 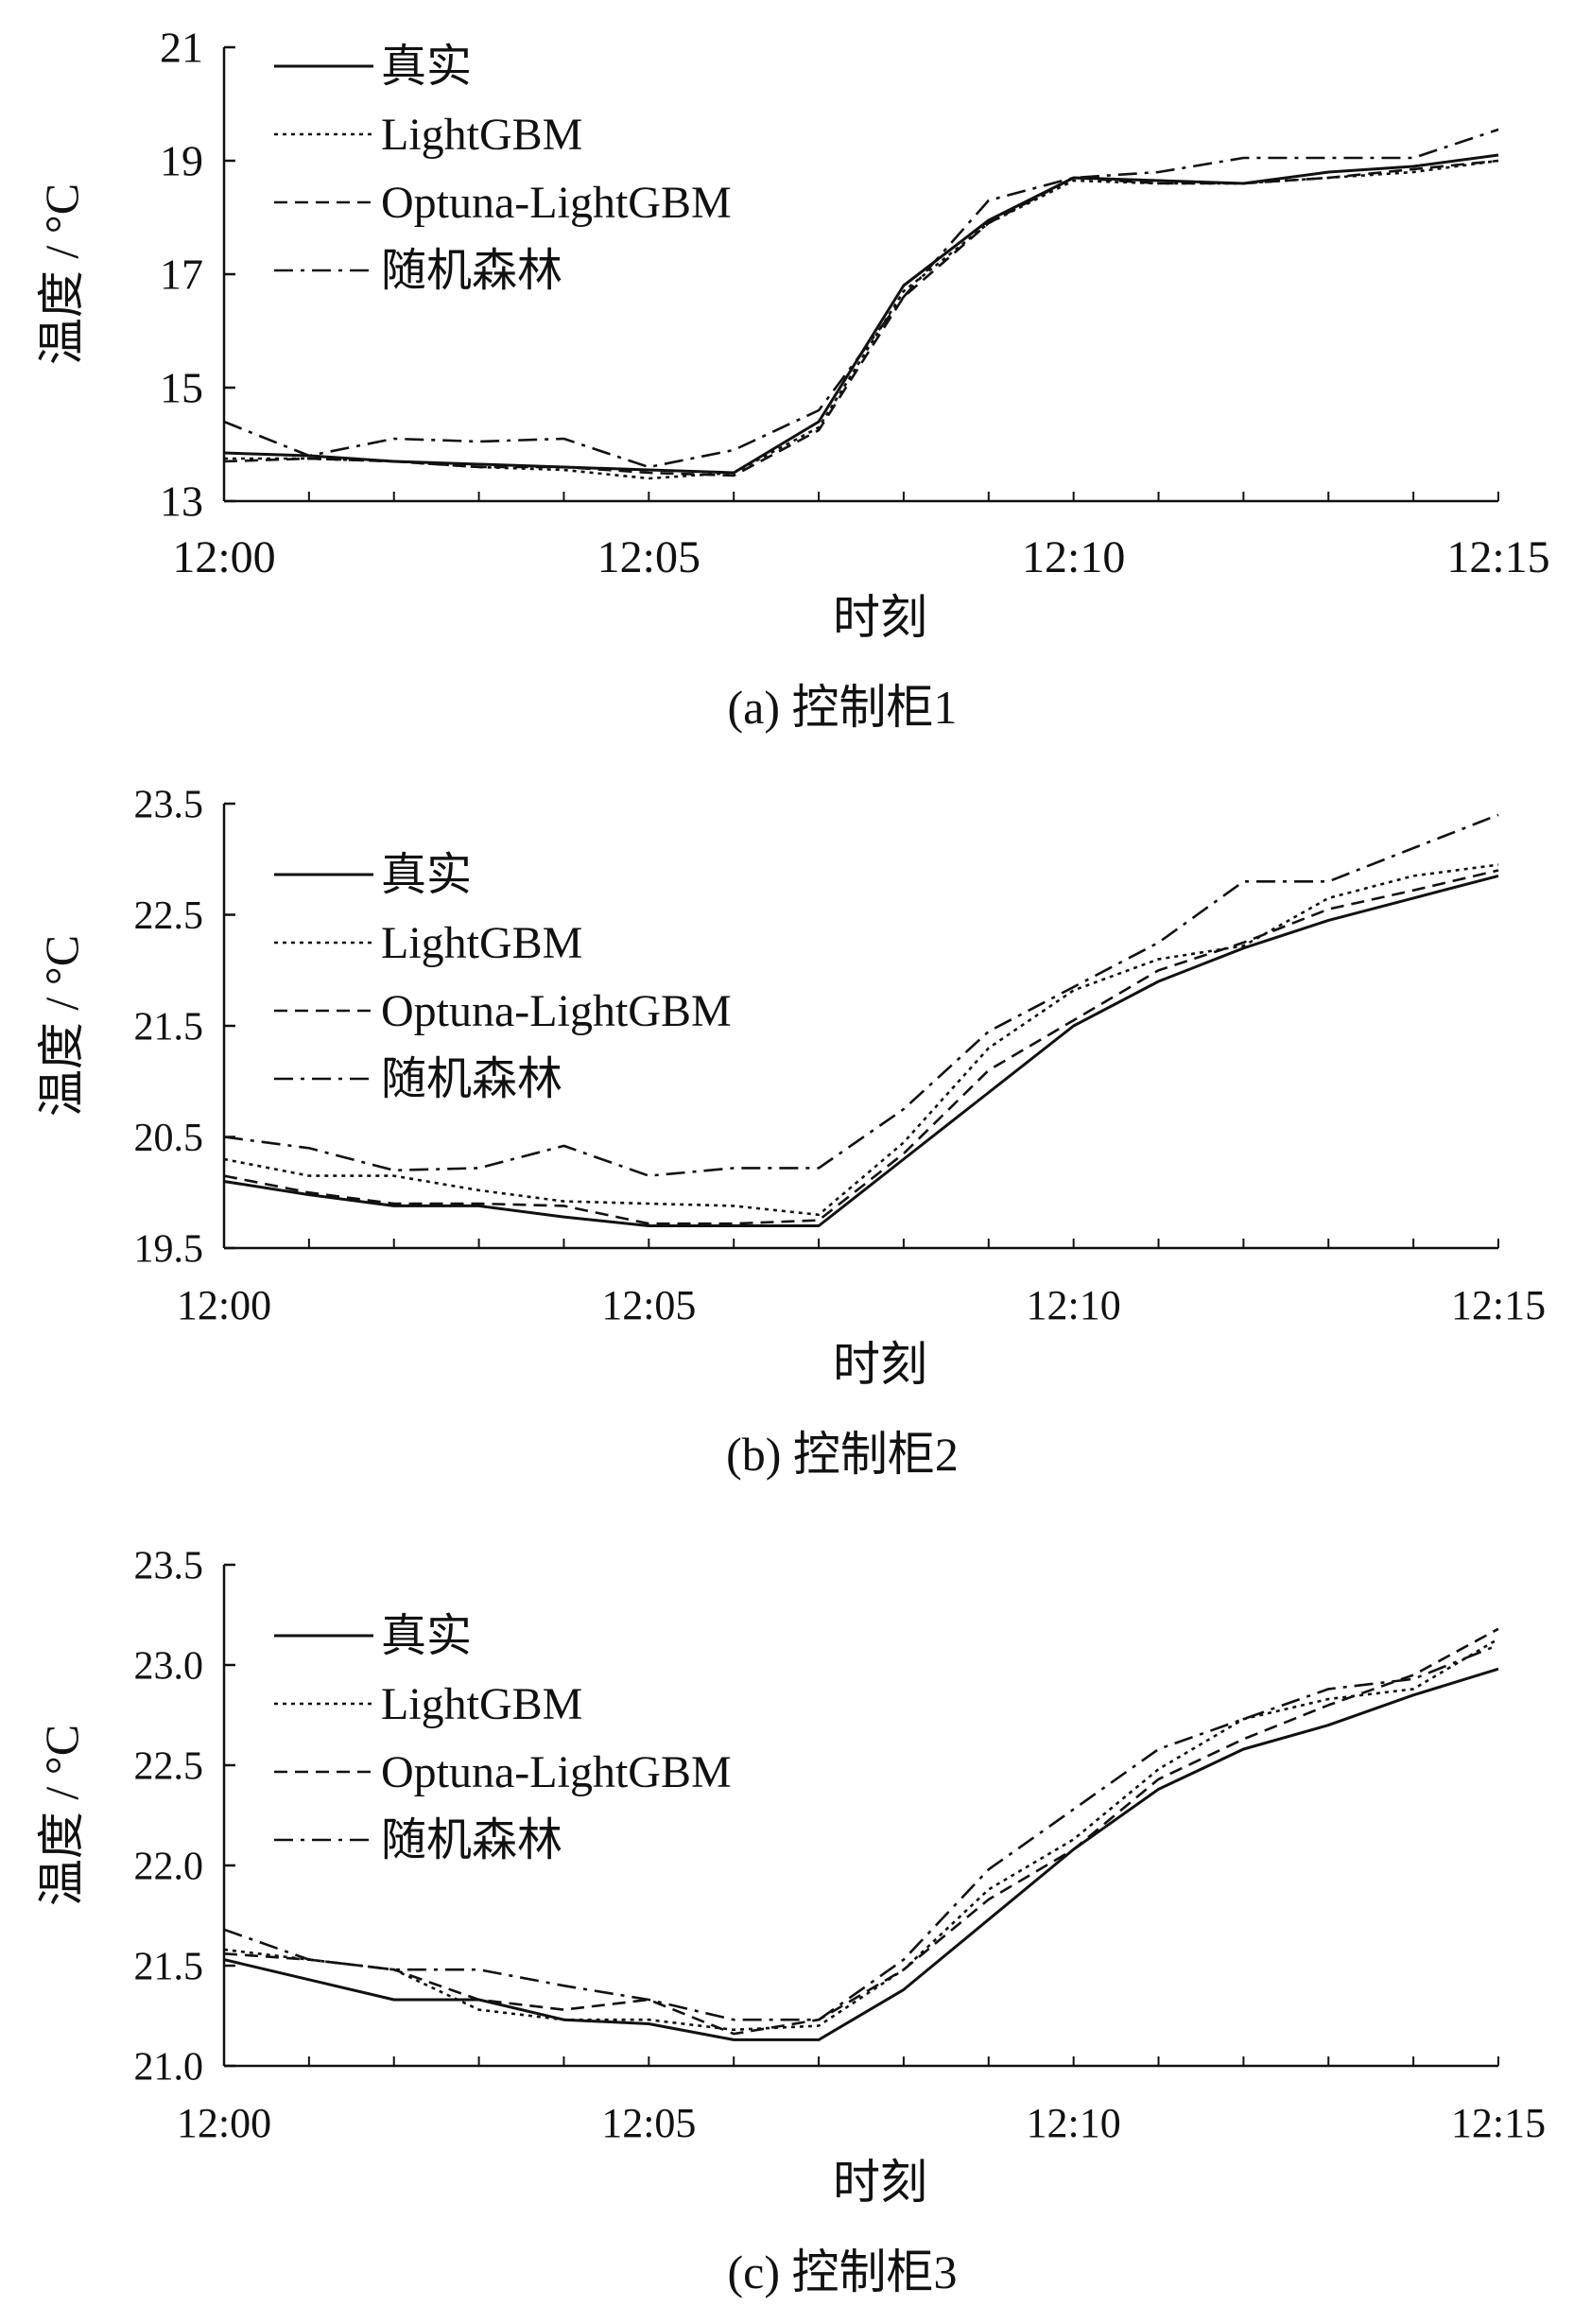 I want to click on chart-caption: (a) 控制柜1, so click(x=843, y=707).